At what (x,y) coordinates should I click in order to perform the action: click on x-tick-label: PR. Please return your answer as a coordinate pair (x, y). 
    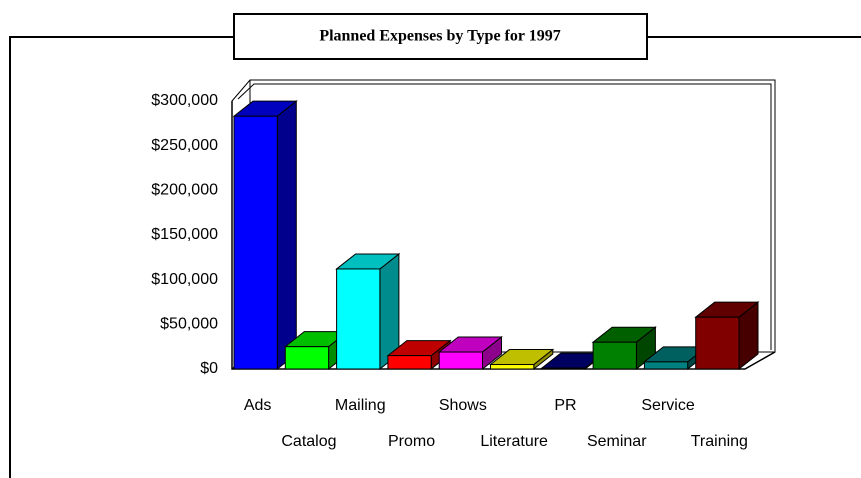
    Looking at the image, I should click on (565, 405).